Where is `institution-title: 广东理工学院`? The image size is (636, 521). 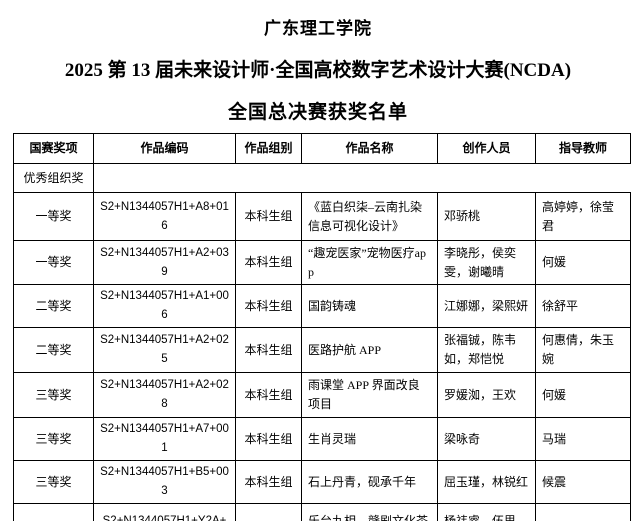 institution-title: 广东理工学院 is located at coordinates (318, 28).